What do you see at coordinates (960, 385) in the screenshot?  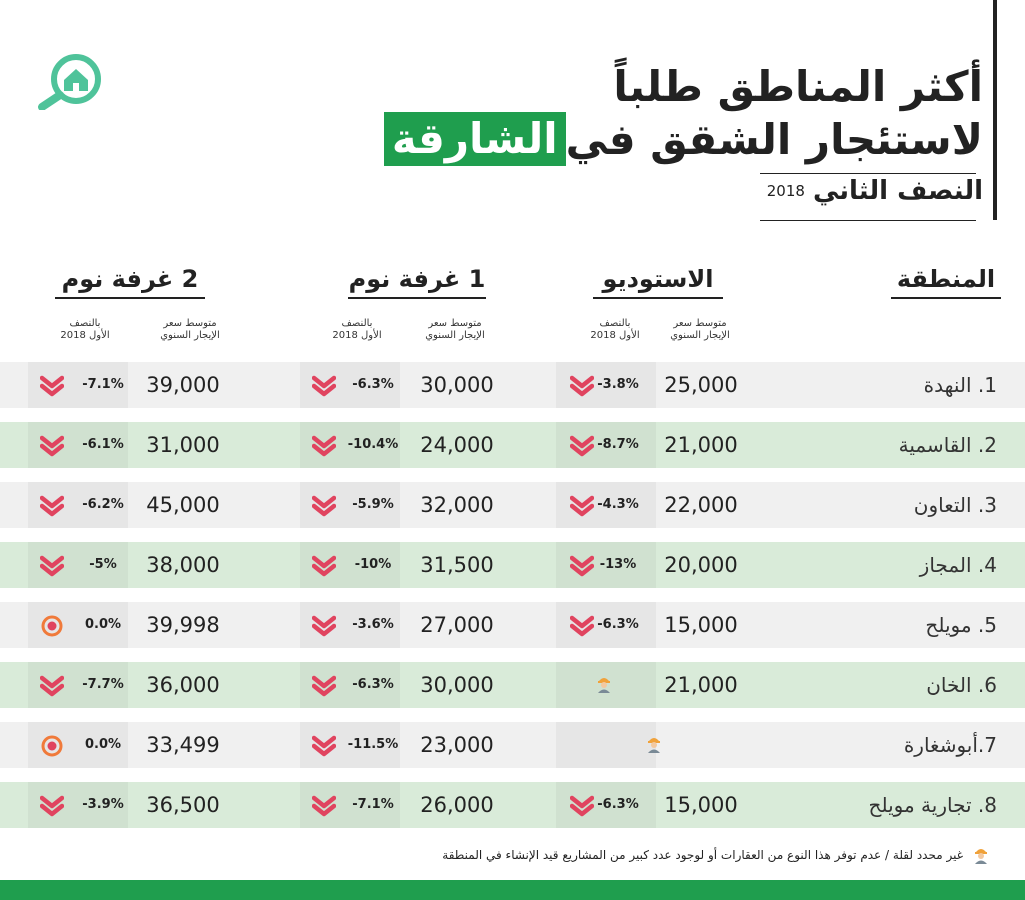 I see `area-name: 1. النهدة` at bounding box center [960, 385].